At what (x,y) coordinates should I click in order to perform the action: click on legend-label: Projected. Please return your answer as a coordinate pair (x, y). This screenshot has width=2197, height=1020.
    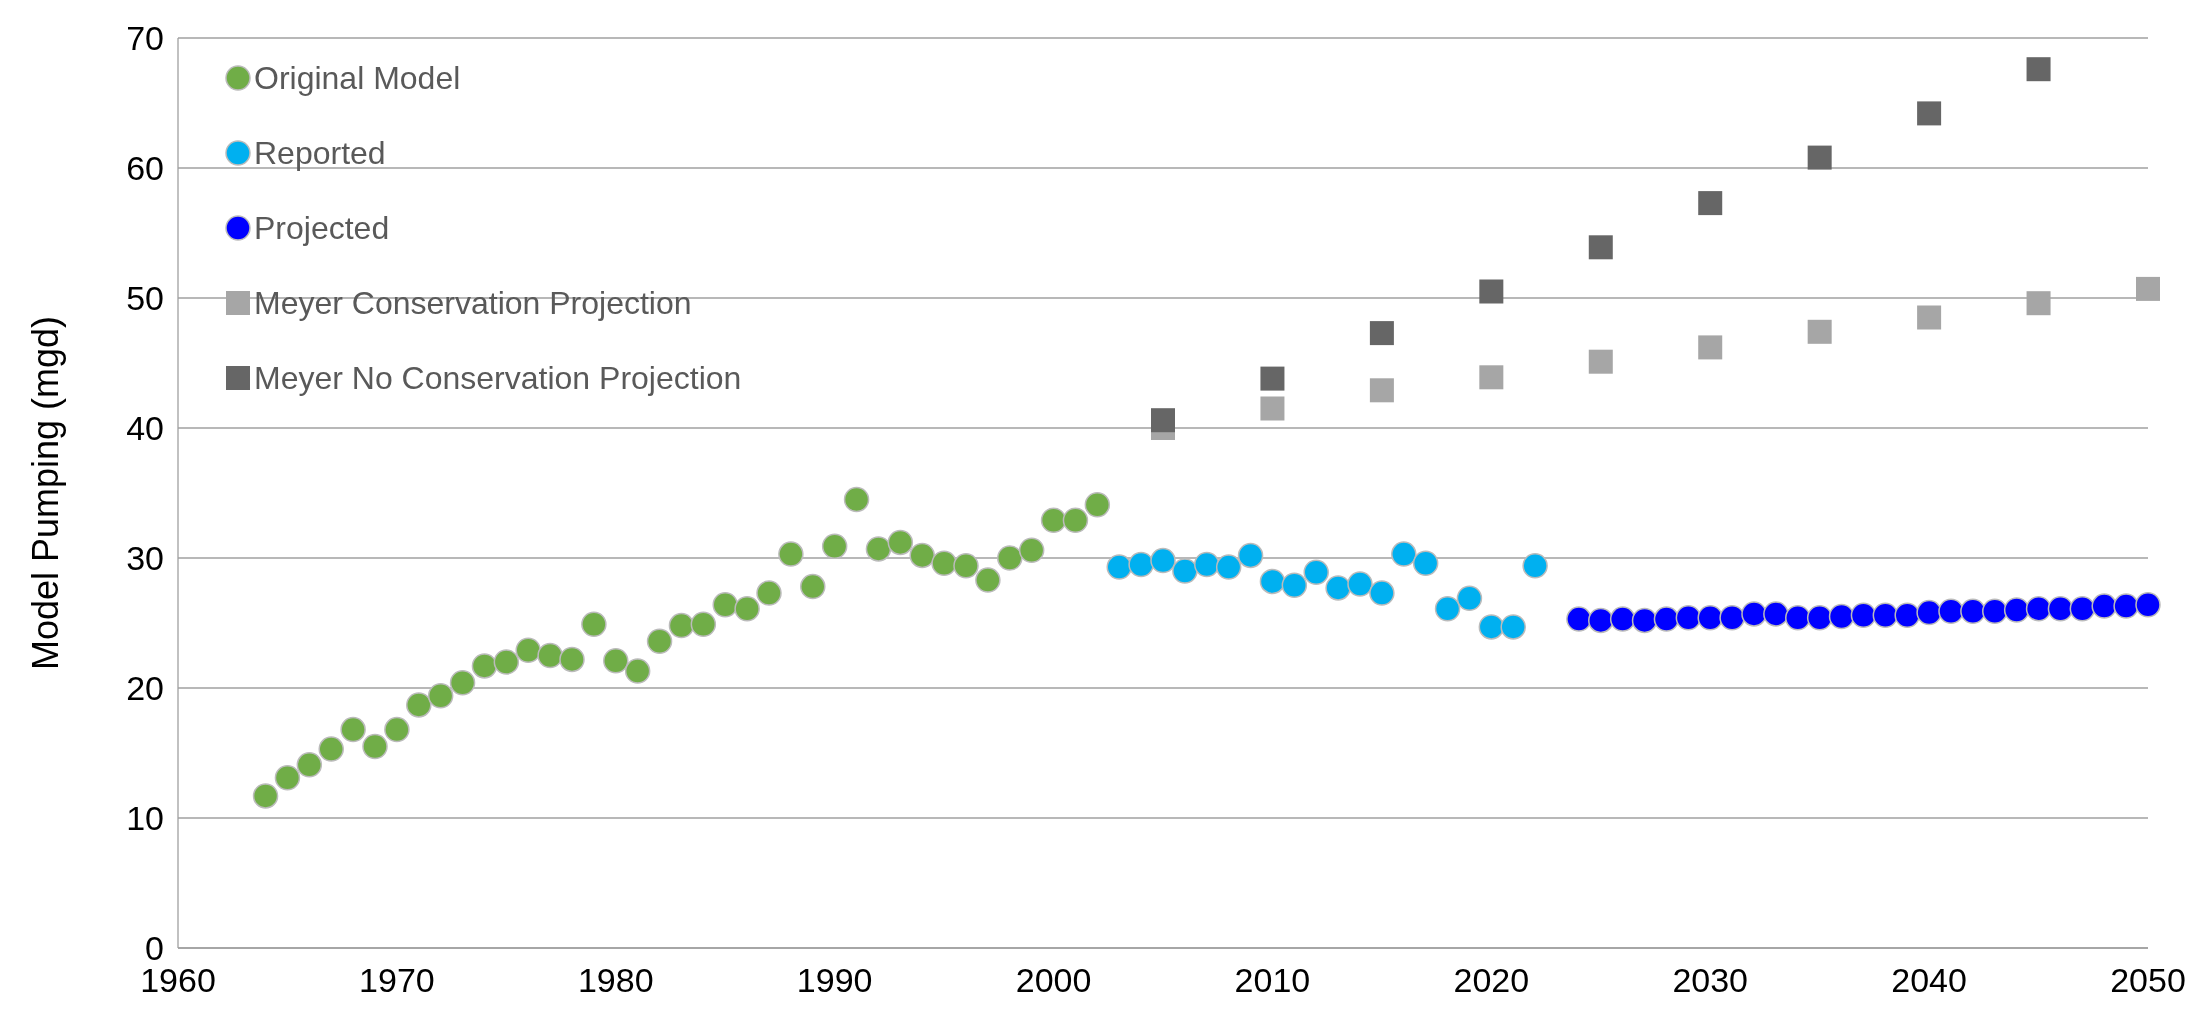
    Looking at the image, I should click on (322, 228).